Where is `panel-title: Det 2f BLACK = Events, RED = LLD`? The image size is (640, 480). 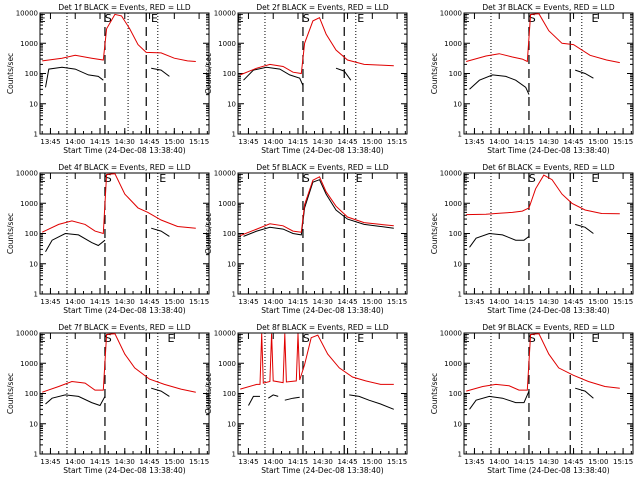
panel-title: Det 2f BLACK = Events, RED = LLD is located at coordinates (322, 7).